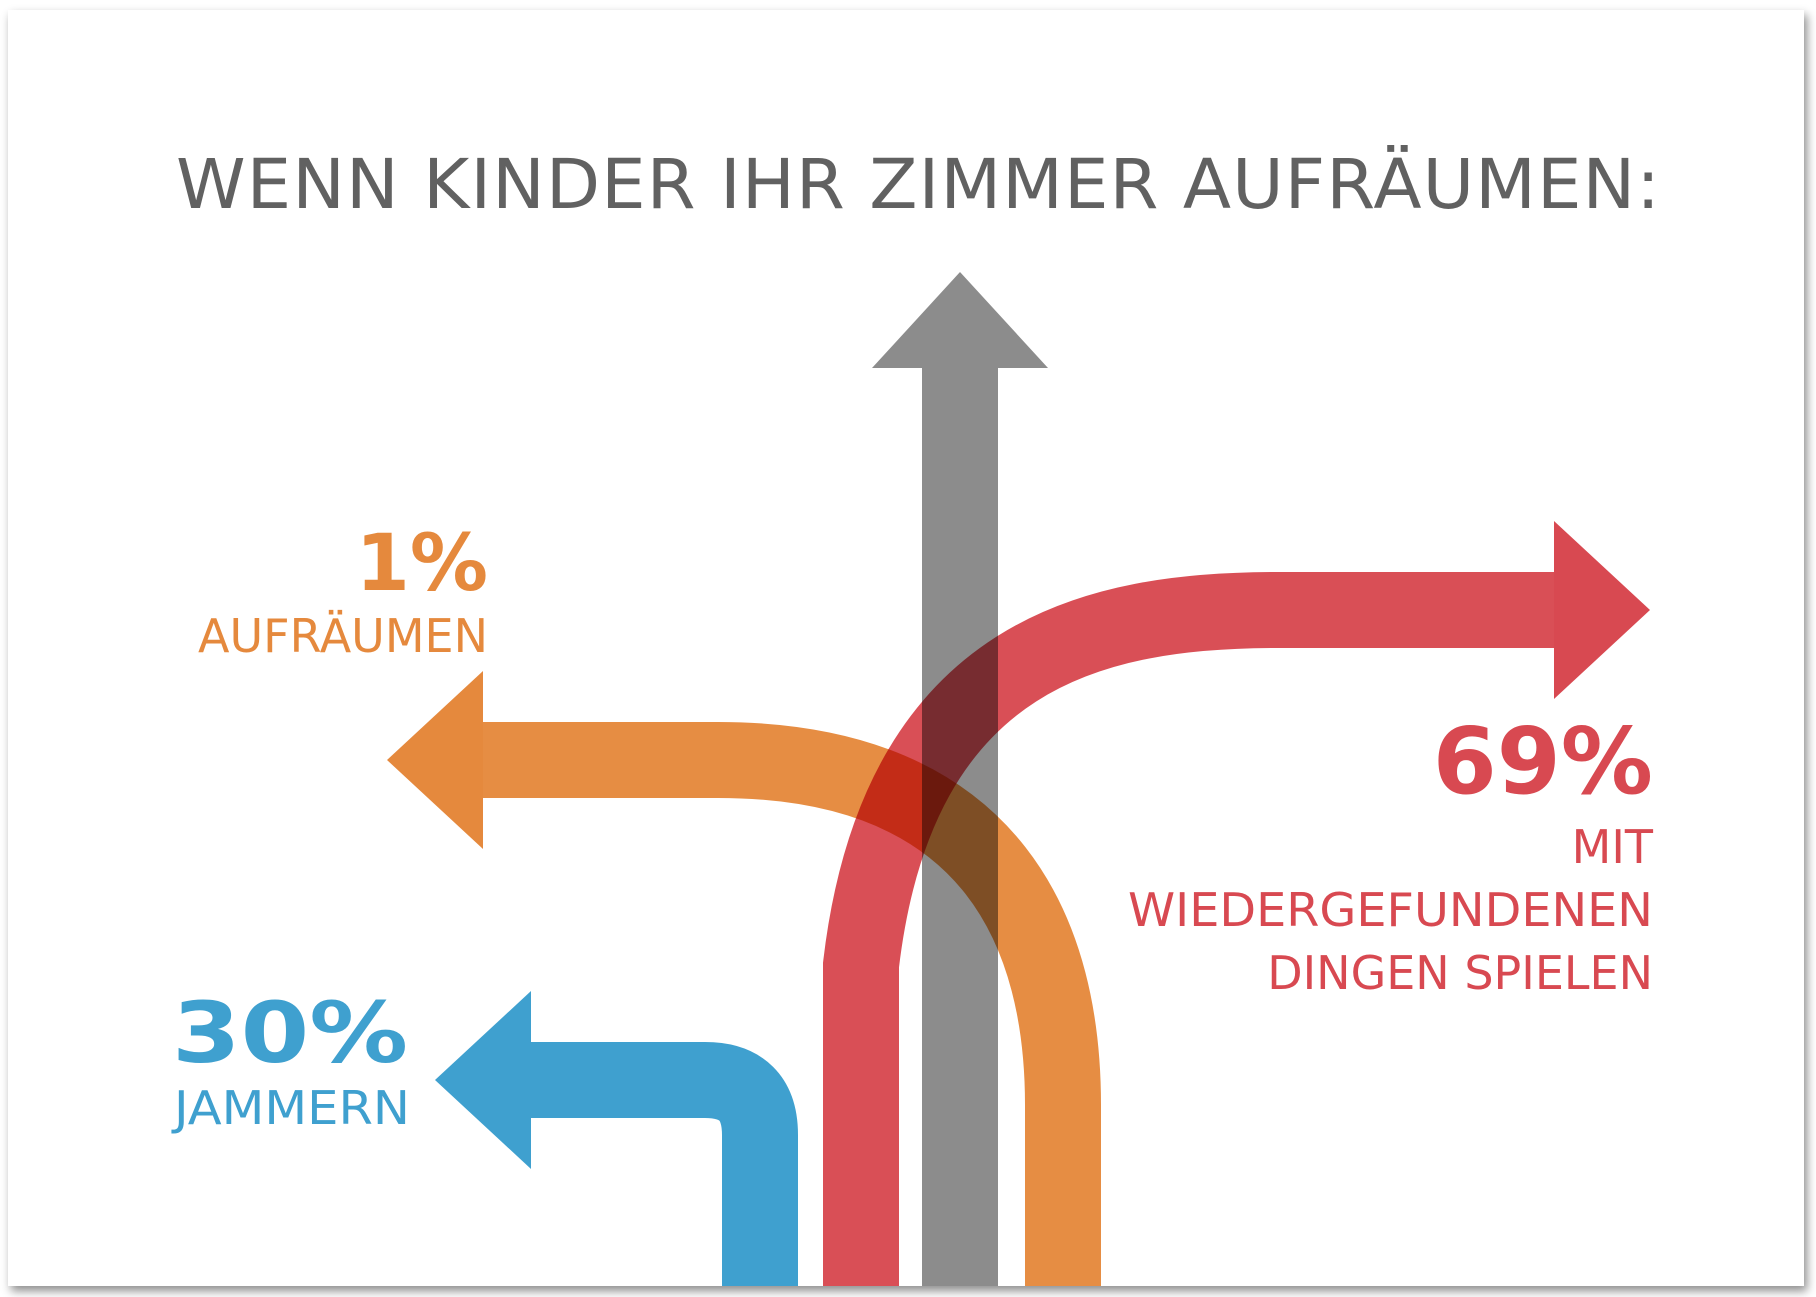 This screenshot has height=1297, width=1816. What do you see at coordinates (1613, 847) in the screenshot?
I see `label-spielen-line-1: MIT` at bounding box center [1613, 847].